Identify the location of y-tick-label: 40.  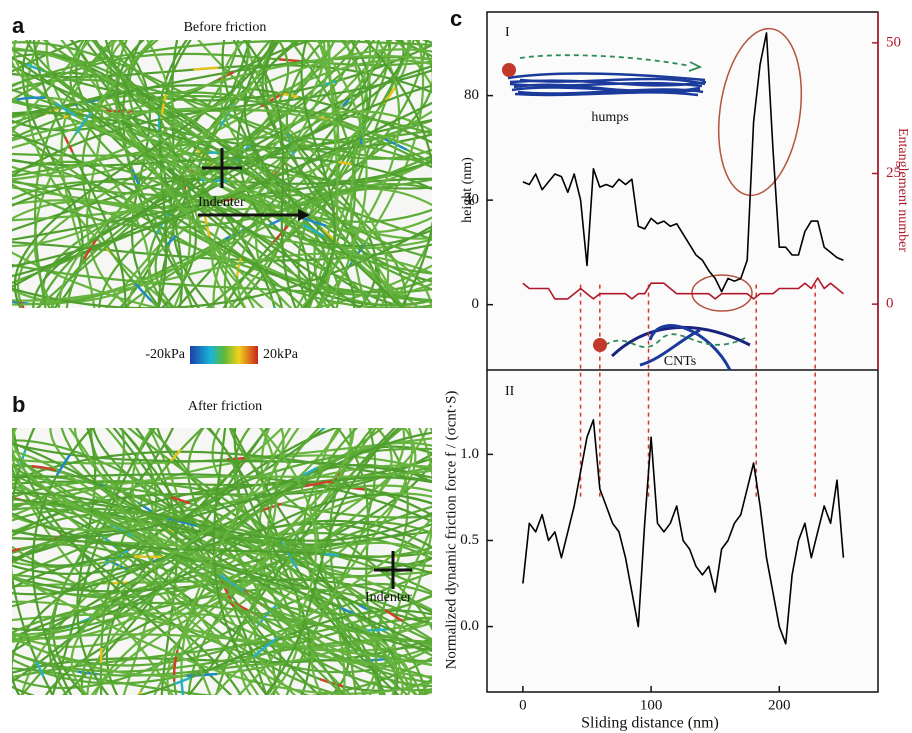
(471, 200).